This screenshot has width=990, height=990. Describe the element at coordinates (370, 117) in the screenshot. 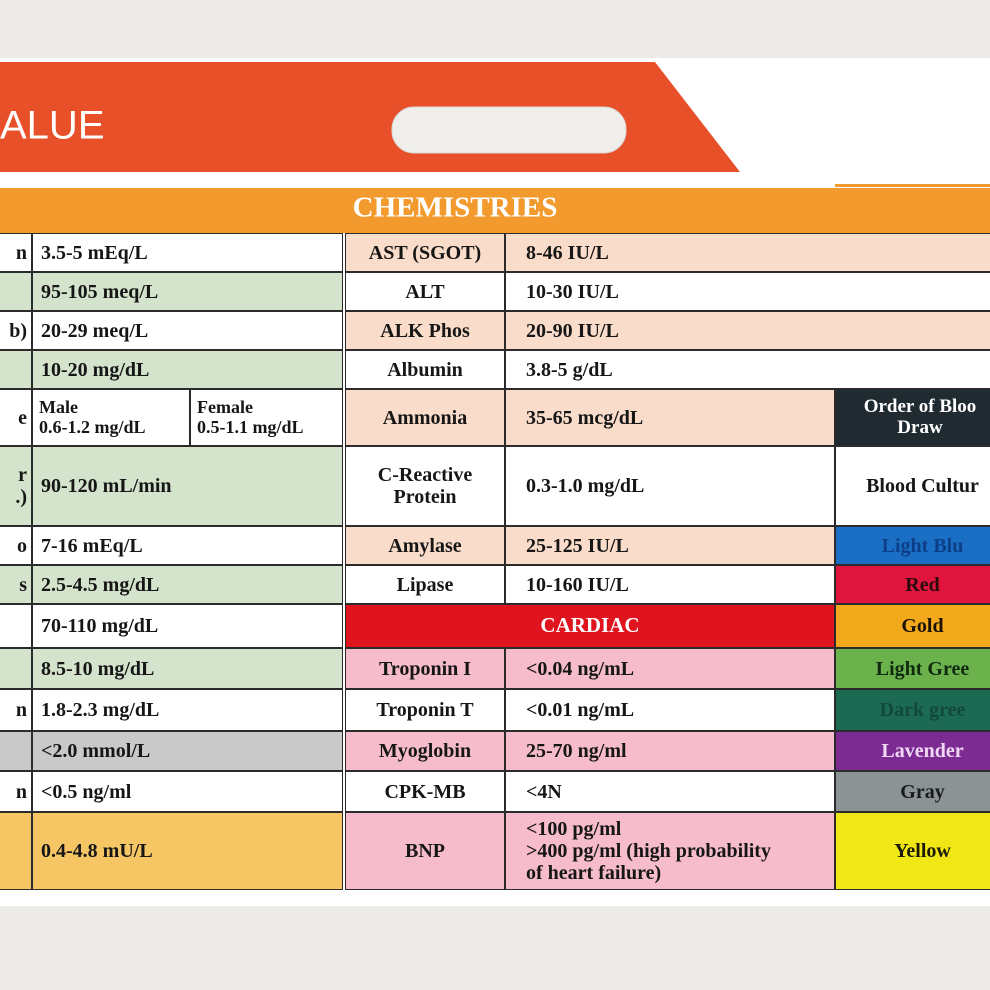

I see `header-band` at that location.